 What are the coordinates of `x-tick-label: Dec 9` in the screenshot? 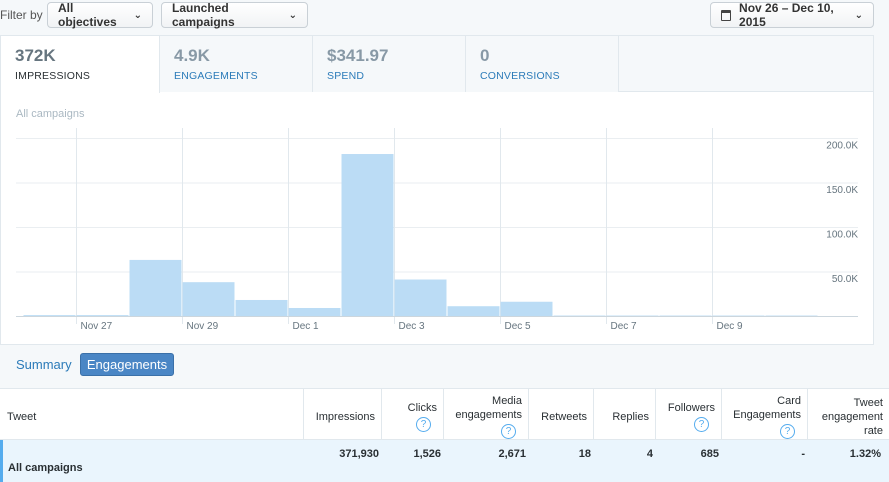 It's located at (730, 326).